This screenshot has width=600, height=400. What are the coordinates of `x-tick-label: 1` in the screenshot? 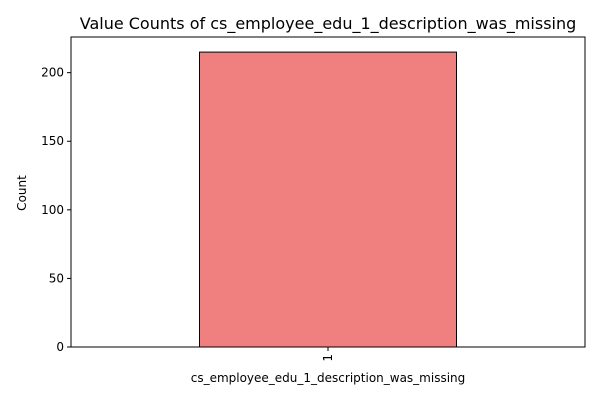 It's located at (328, 358).